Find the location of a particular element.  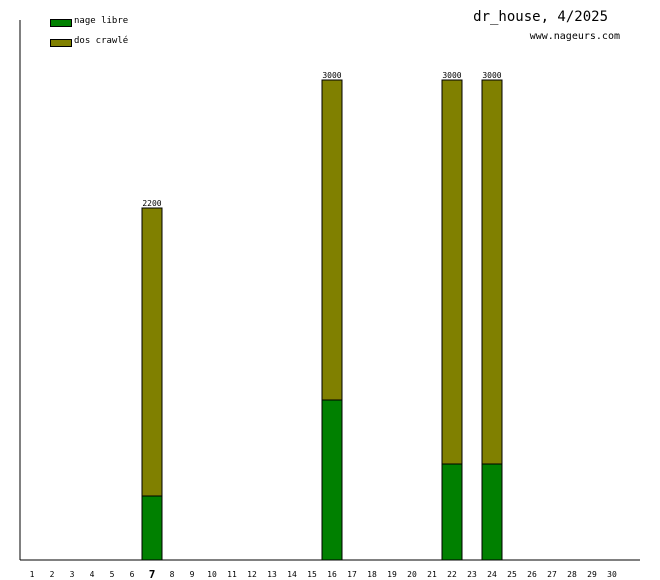

x-tick-label-1: 1 is located at coordinates (32, 574).